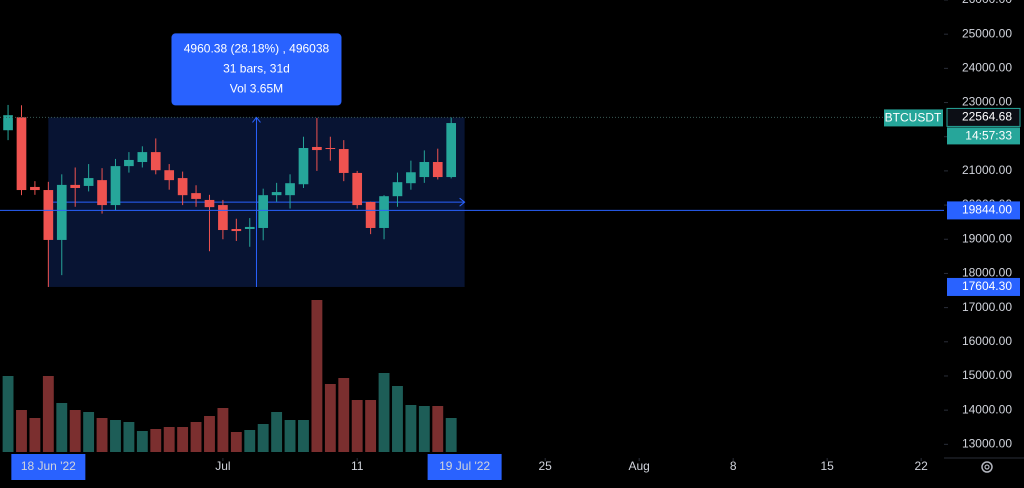 This screenshot has height=488, width=1024. What do you see at coordinates (639, 466) in the screenshot?
I see `x-tick-label: Aug` at bounding box center [639, 466].